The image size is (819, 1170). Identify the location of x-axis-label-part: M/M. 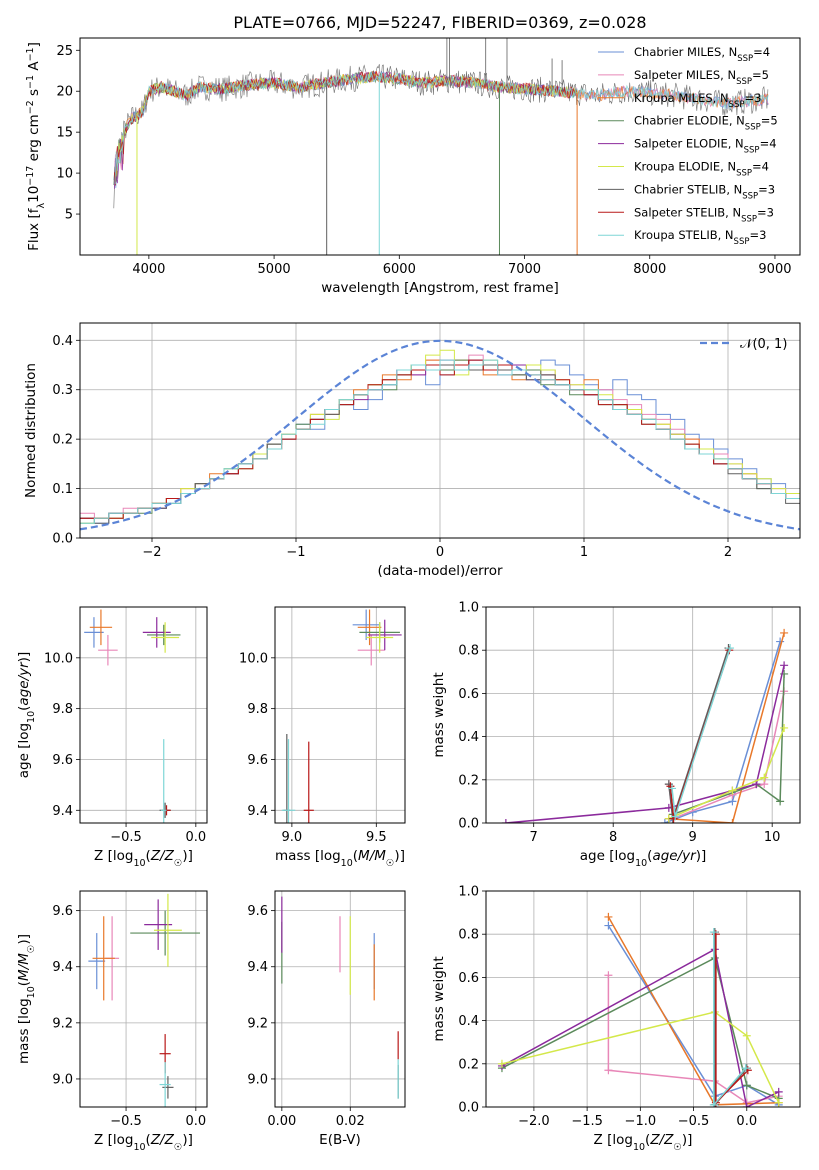
(372, 856).